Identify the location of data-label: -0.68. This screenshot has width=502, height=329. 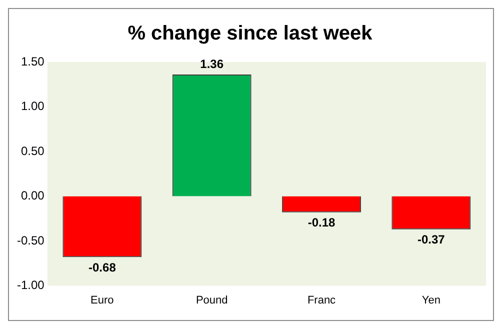
(102, 267).